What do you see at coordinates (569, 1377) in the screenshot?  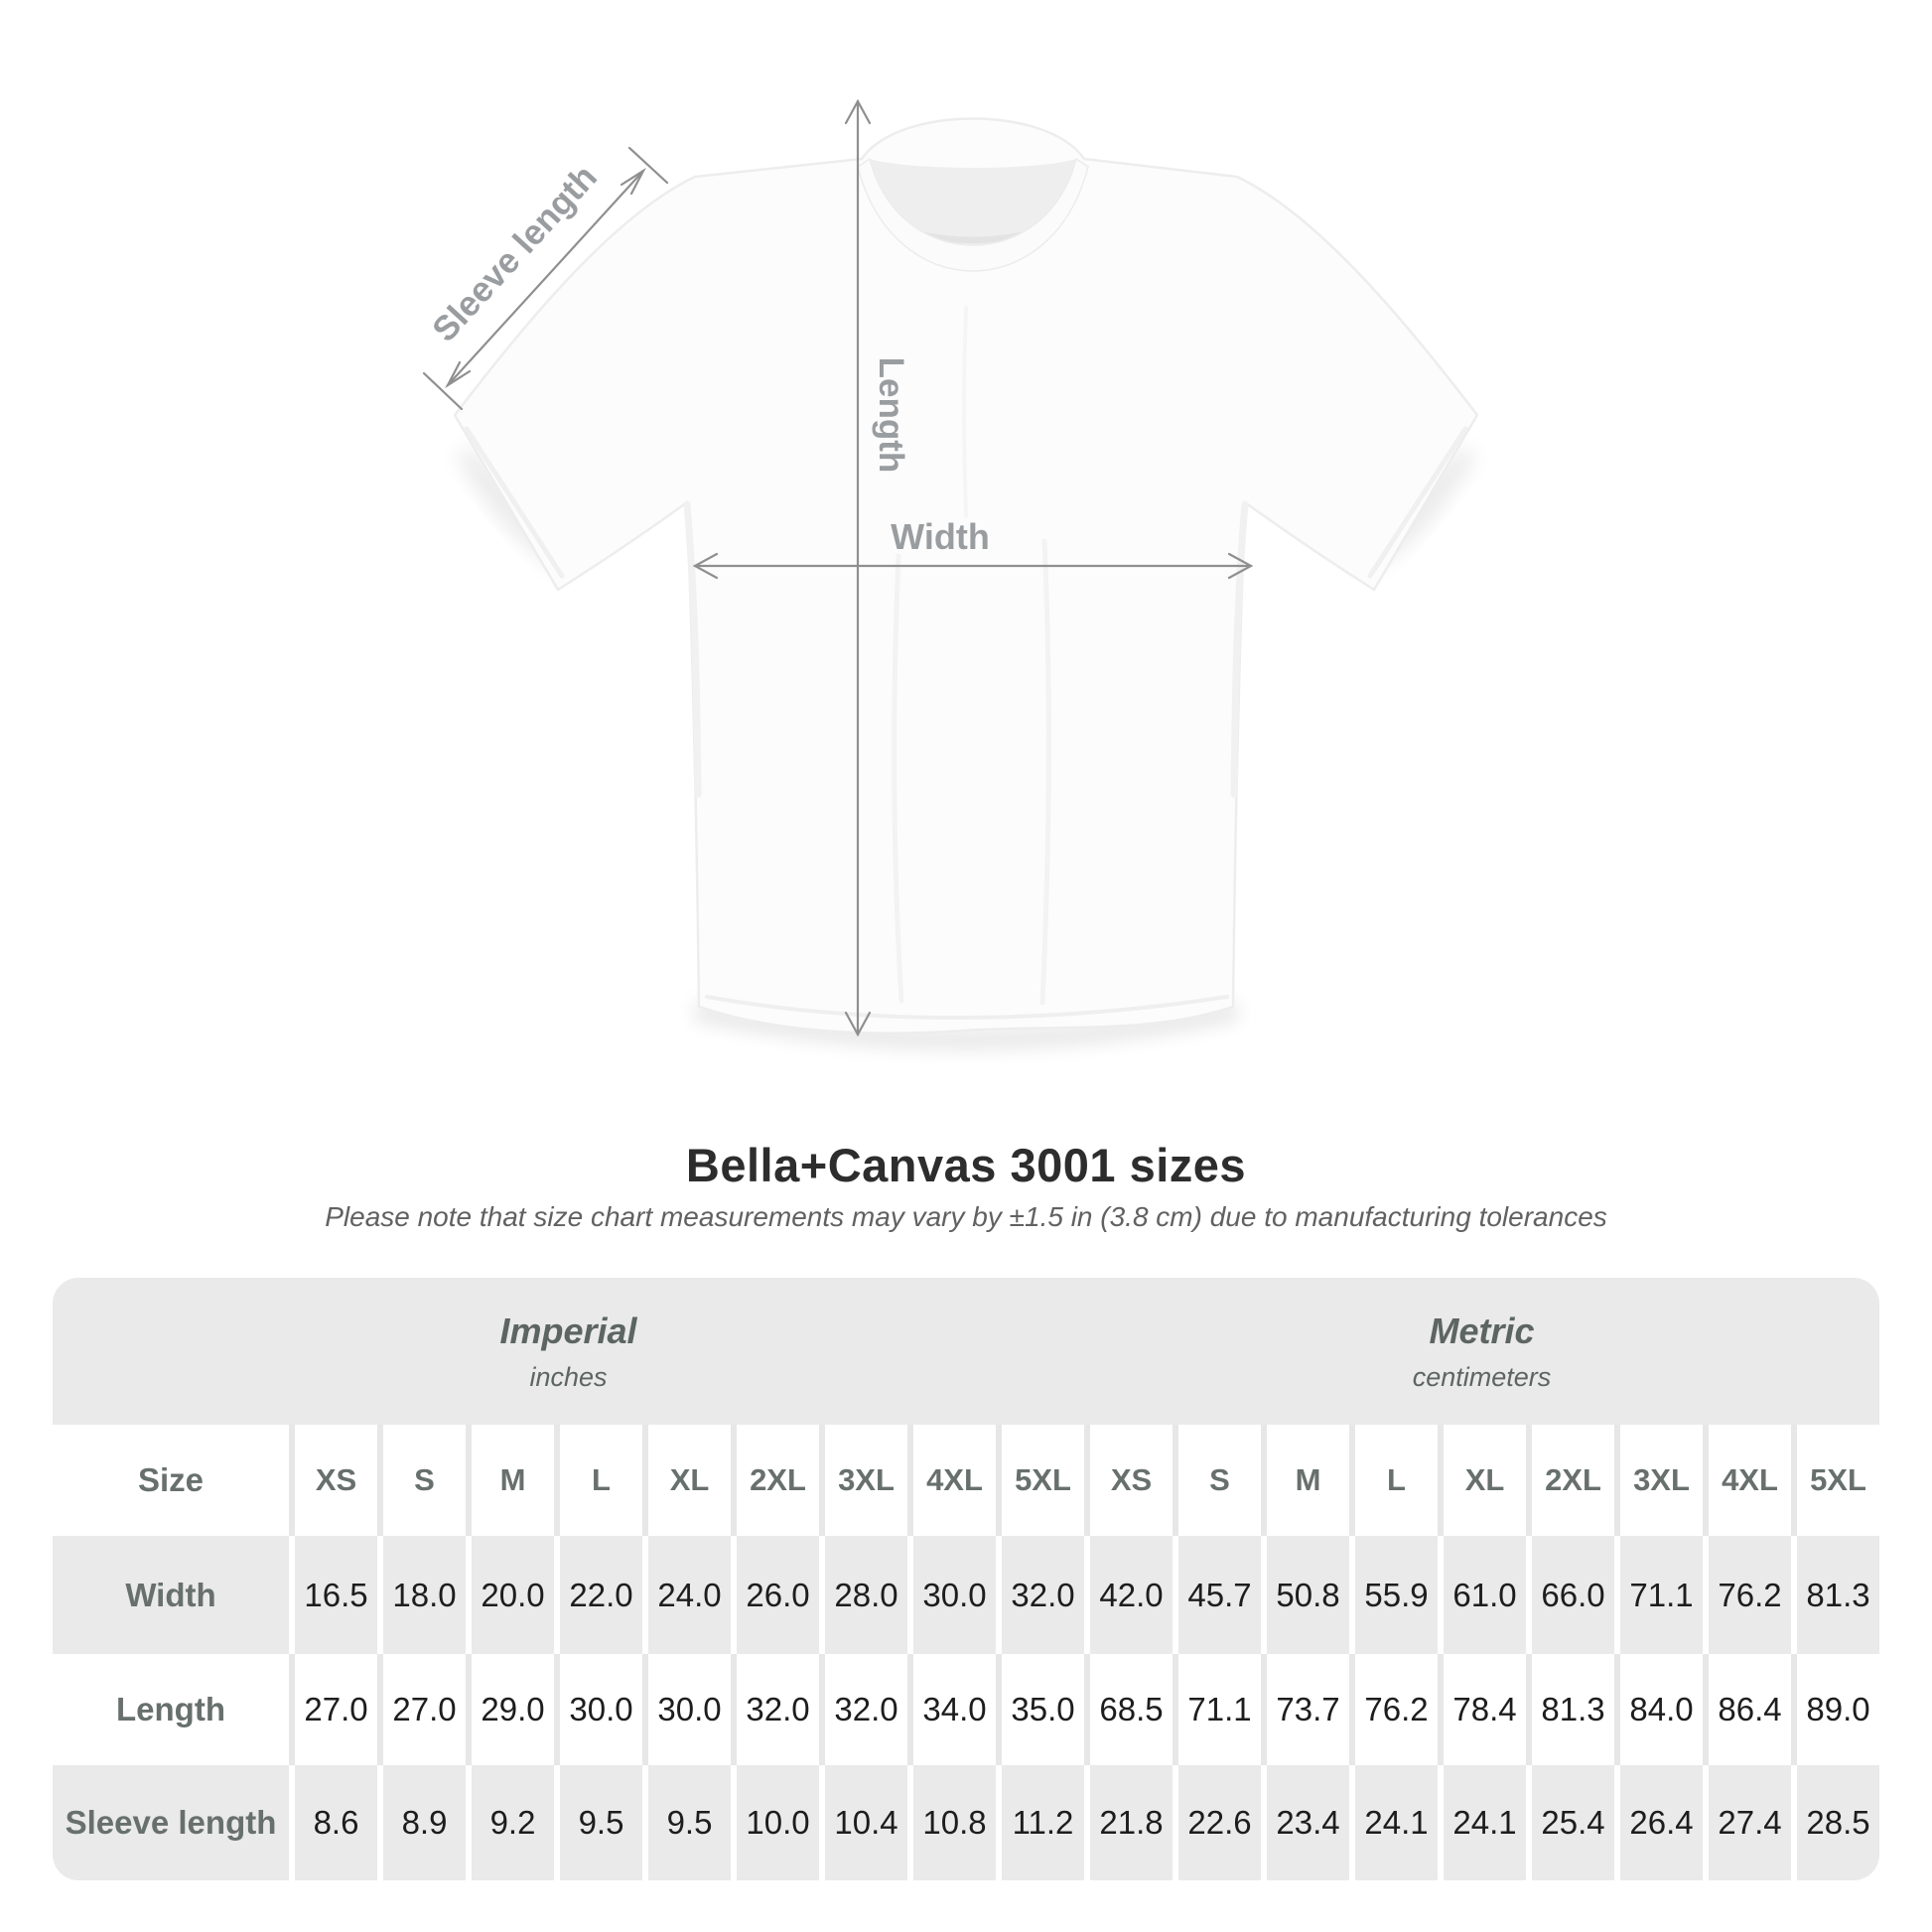 I see `imperial-unit: inches` at bounding box center [569, 1377].